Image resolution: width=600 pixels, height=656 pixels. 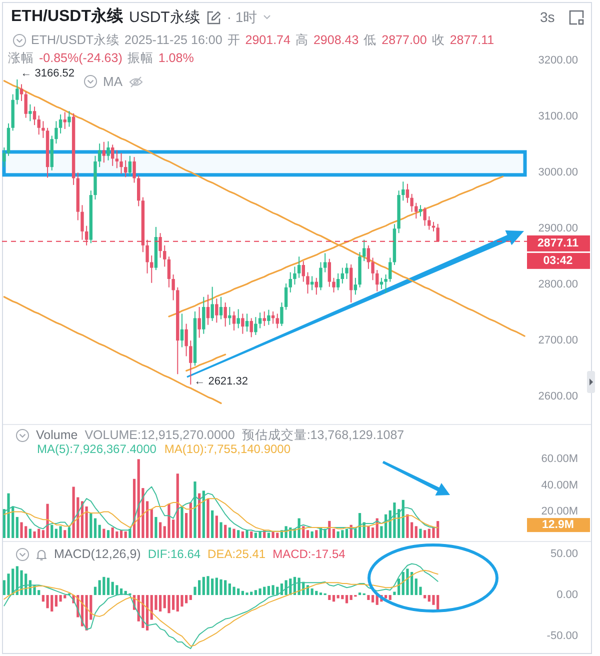 I want to click on annotation: 2025-11-25 16:00, so click(x=173, y=40).